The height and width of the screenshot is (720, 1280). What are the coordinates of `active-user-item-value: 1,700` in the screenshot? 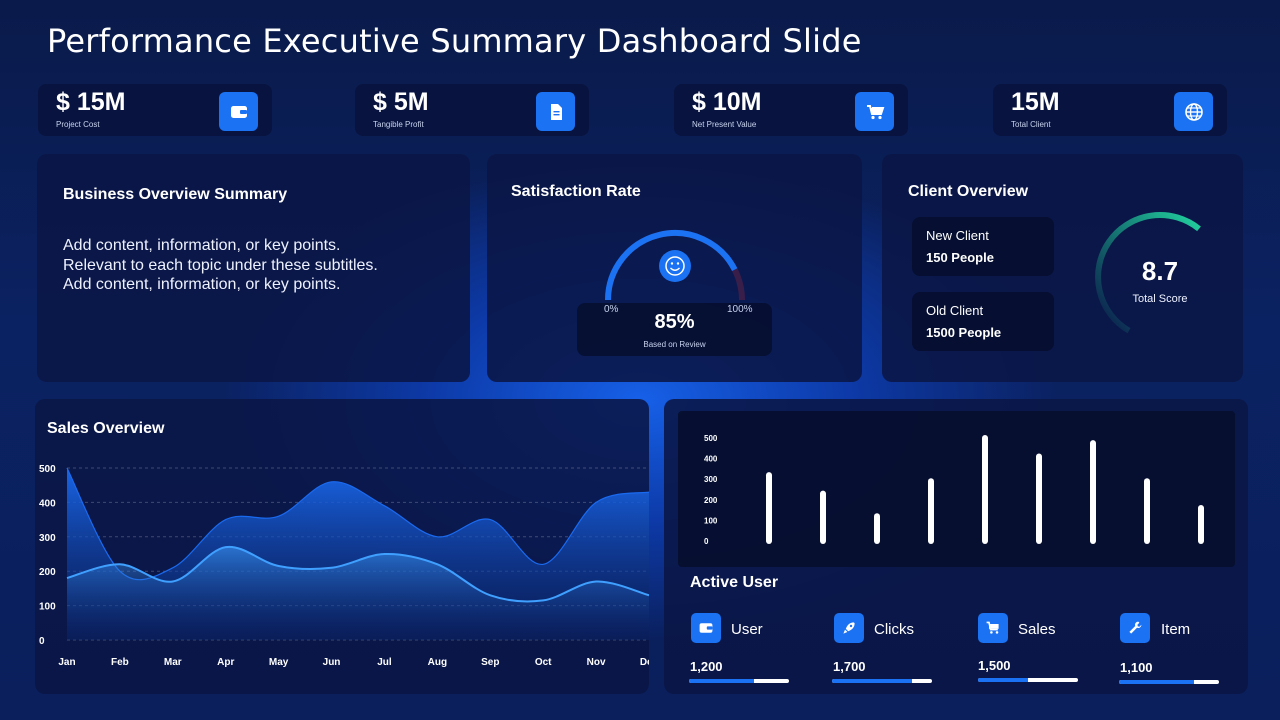 It's located at (849, 666).